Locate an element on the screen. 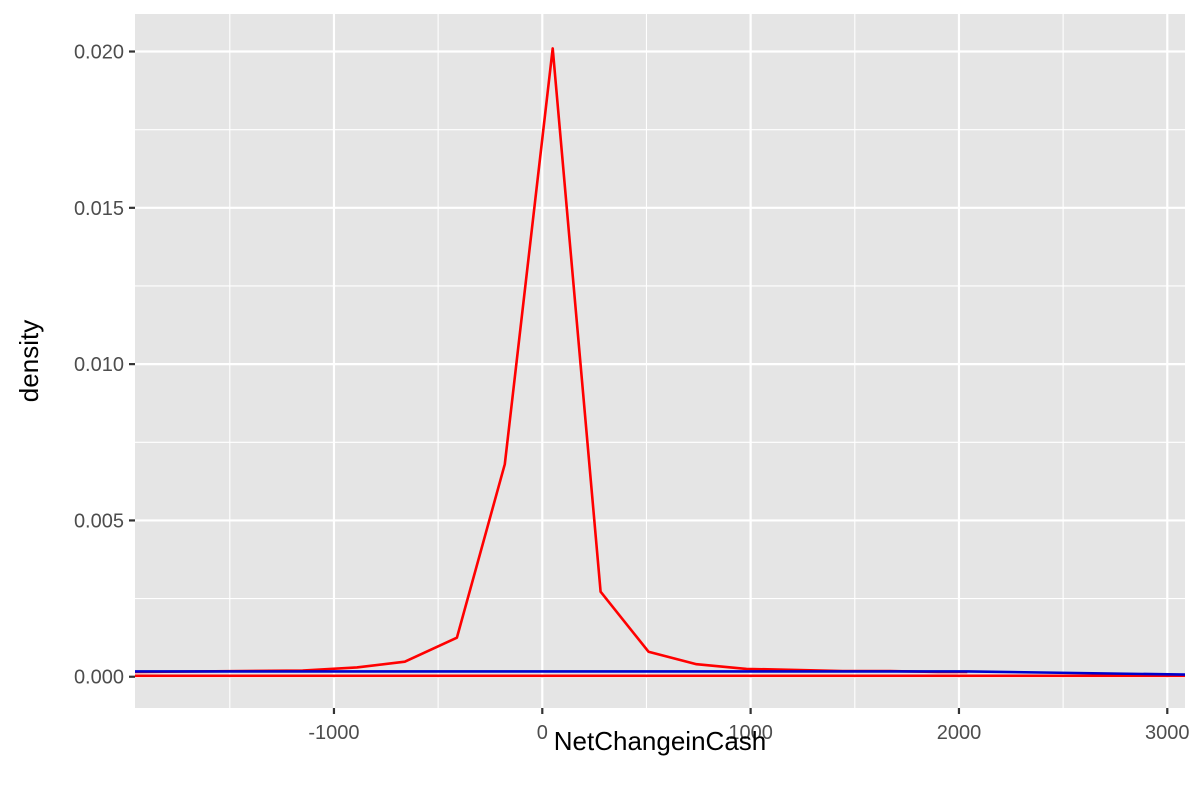  x-tick-label: 0 is located at coordinates (542, 733).